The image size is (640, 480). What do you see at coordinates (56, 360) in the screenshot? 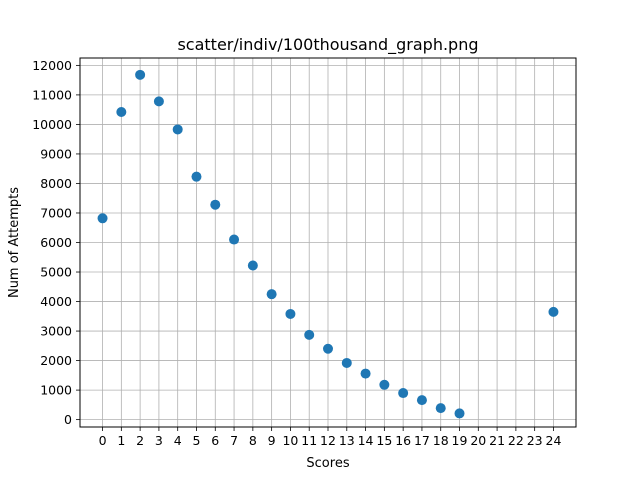
I see `y-tick-label: 2000` at bounding box center [56, 360].